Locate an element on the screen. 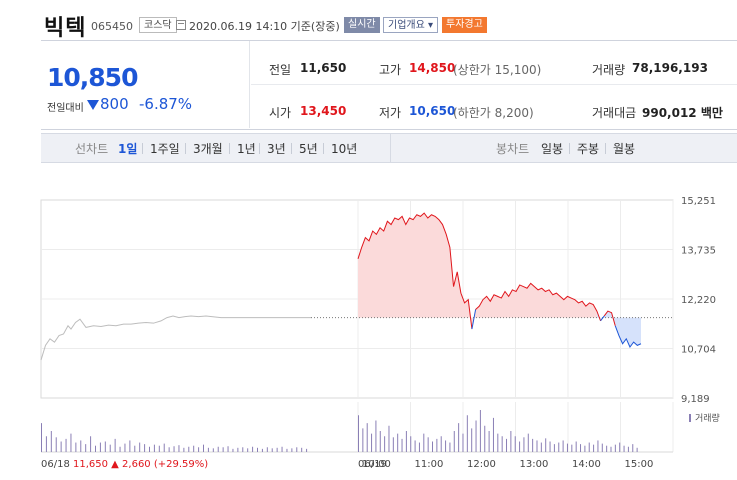 Image resolution: width=737 pixels, height=480 pixels. up-area is located at coordinates (477, 271).